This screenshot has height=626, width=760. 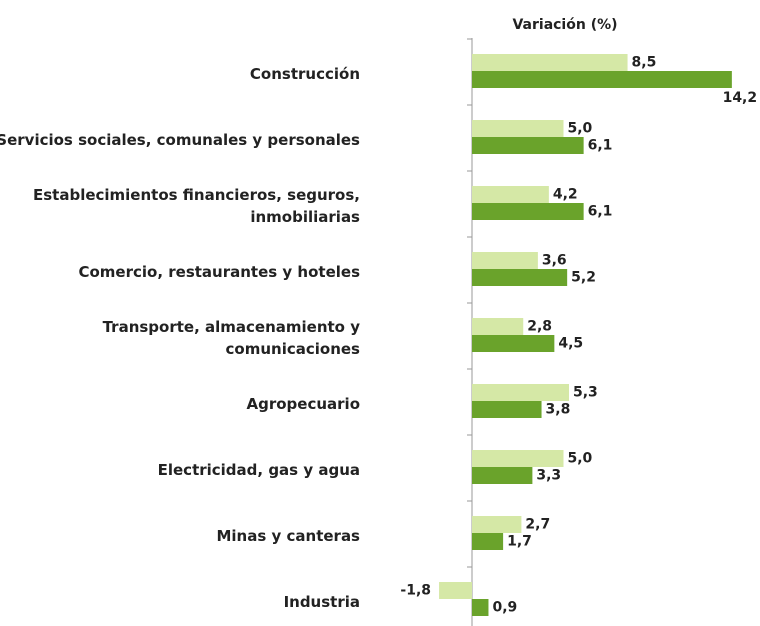 What do you see at coordinates (740, 98) in the screenshot?
I see `data-label: 14,2` at bounding box center [740, 98].